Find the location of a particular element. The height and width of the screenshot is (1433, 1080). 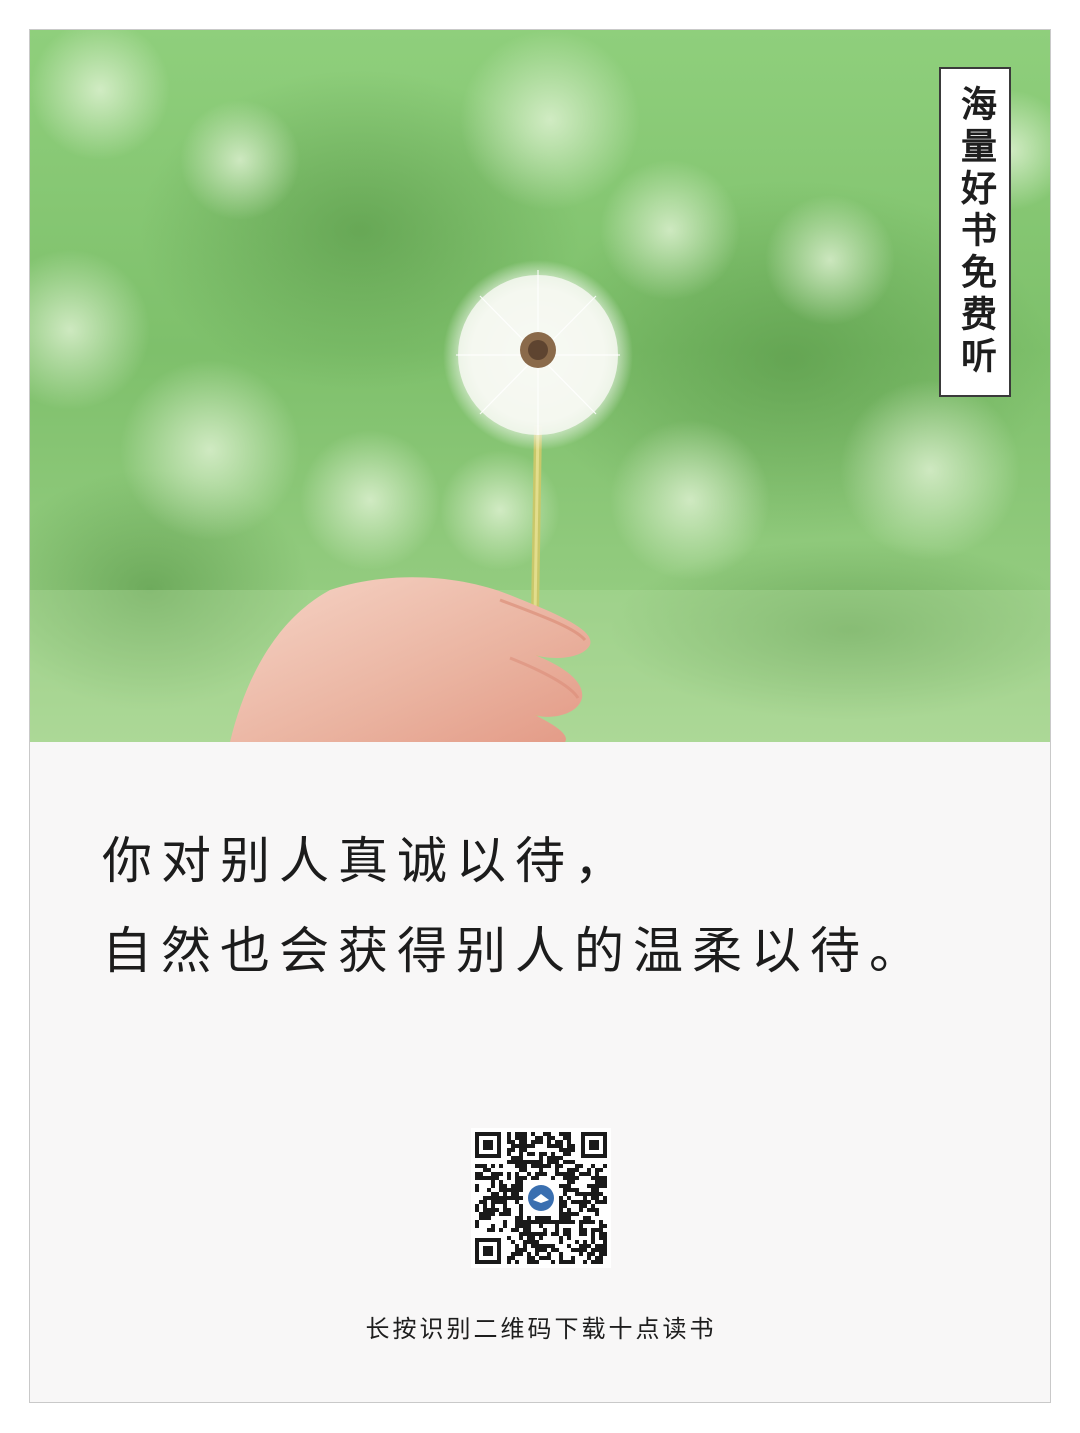

qr-caption: 长按识别二维码下载十点读书 is located at coordinates (541, 1329).